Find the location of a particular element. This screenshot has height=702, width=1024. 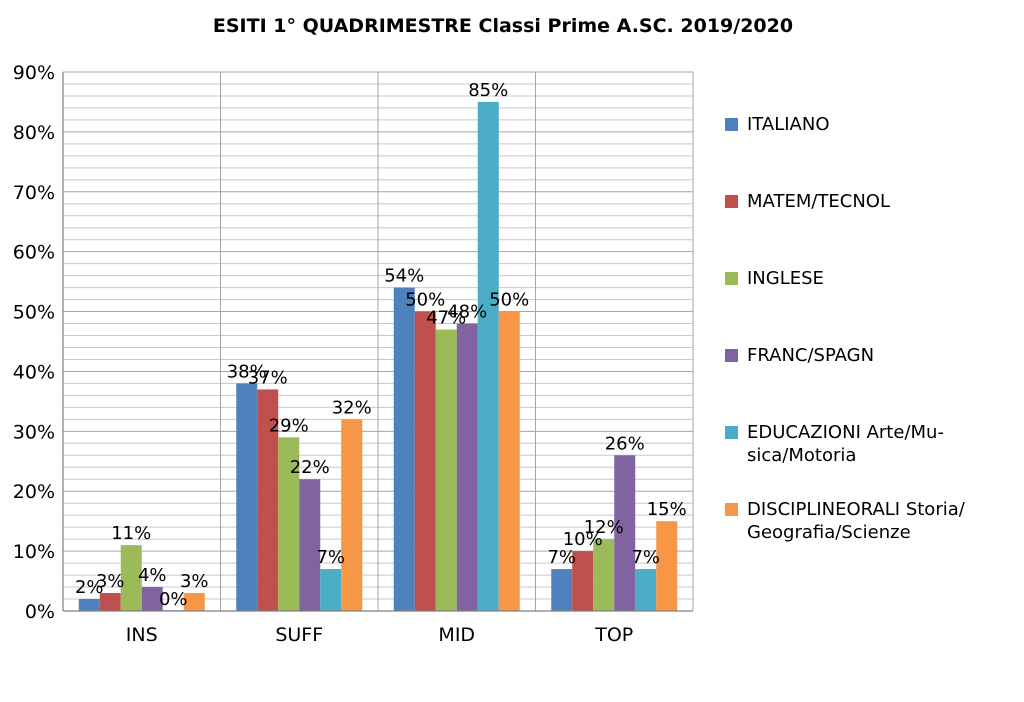

y-tick-label: 90% is located at coordinates (34, 73).